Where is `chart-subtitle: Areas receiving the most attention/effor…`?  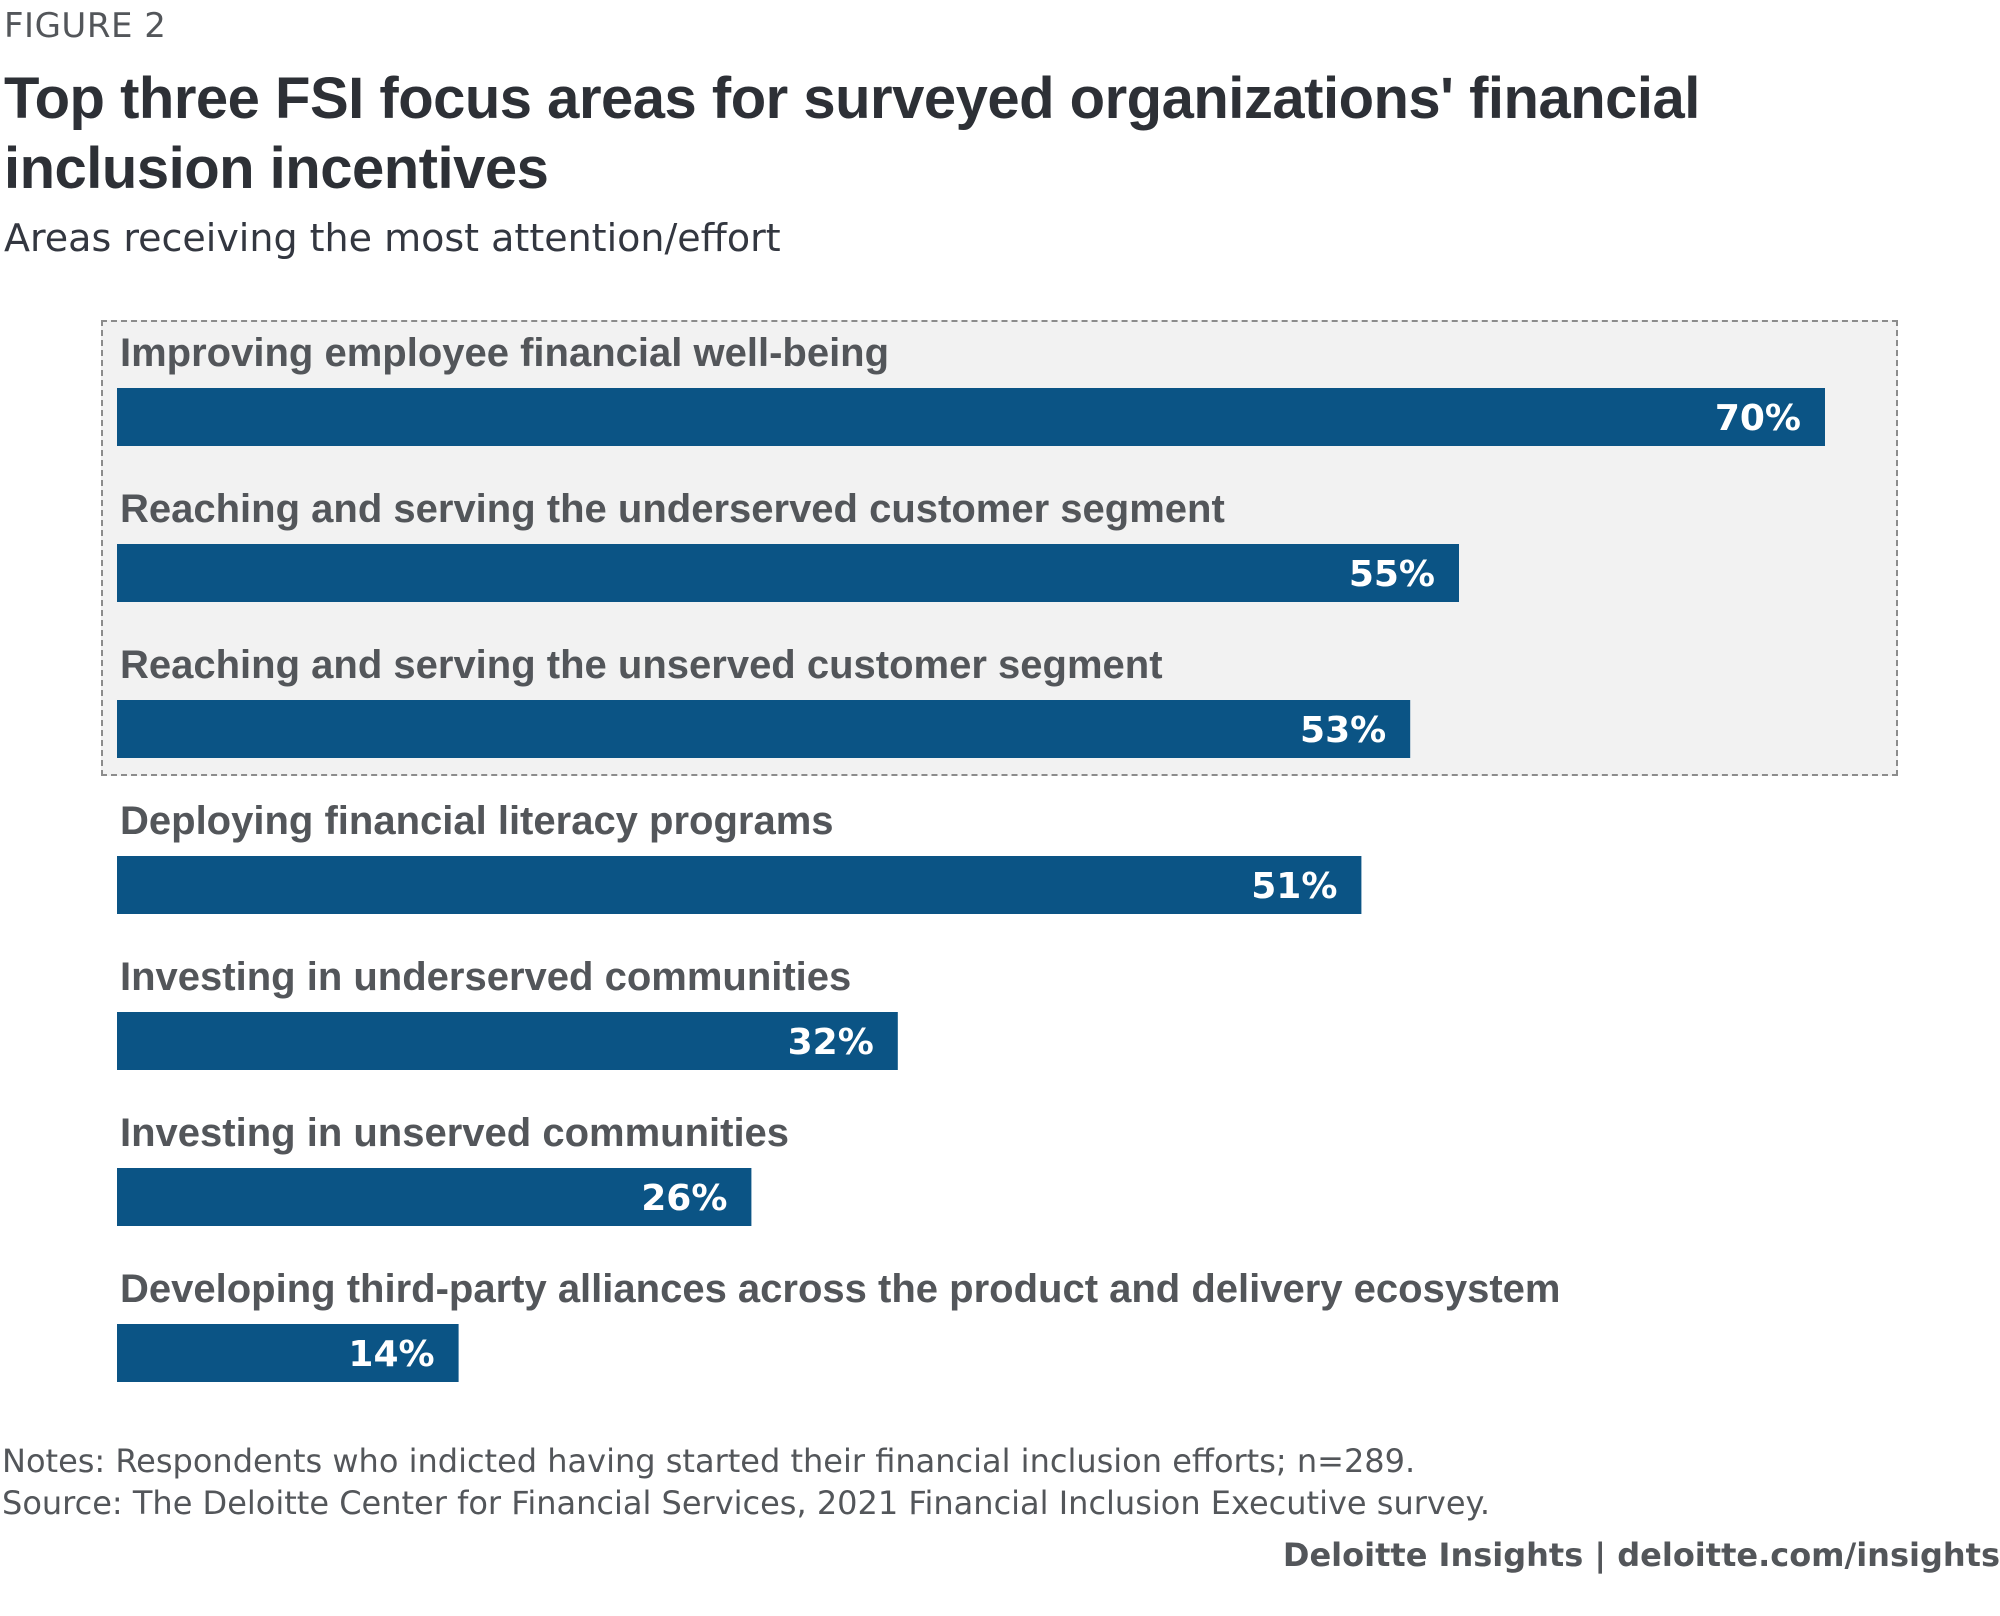 chart-subtitle: Areas receiving the most attention/effor… is located at coordinates (392, 238).